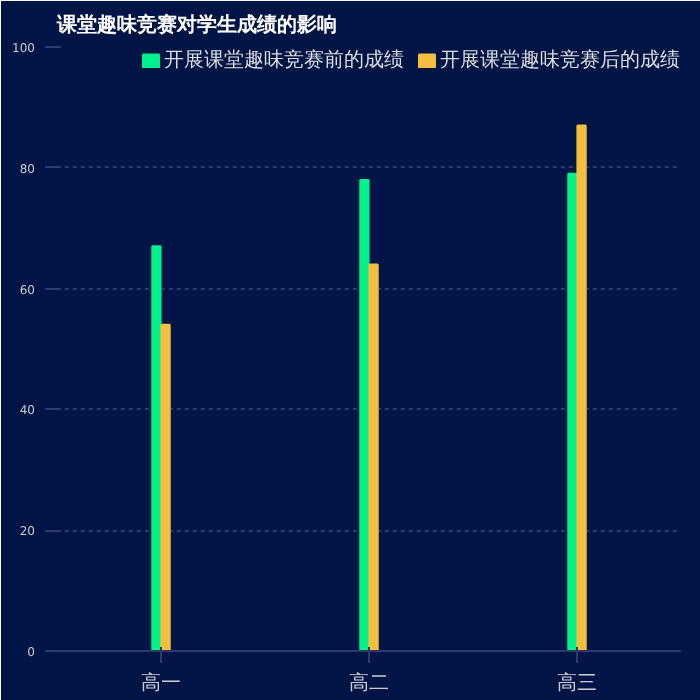 This screenshot has height=700, width=700. What do you see at coordinates (577, 683) in the screenshot?
I see `x-tick-label: 高三` at bounding box center [577, 683].